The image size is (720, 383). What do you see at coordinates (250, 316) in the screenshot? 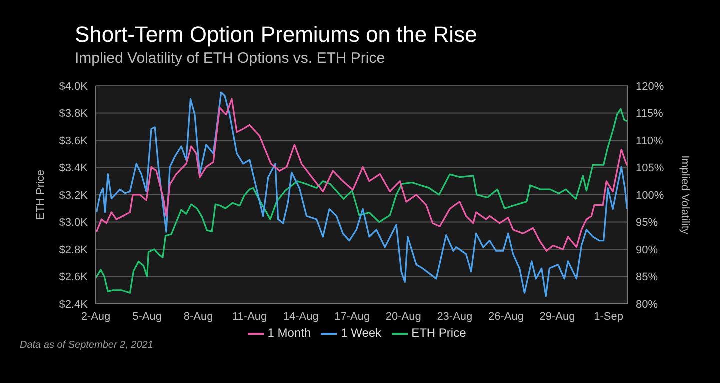
I see `x-tick-label: 11-Aug` at bounding box center [250, 316].